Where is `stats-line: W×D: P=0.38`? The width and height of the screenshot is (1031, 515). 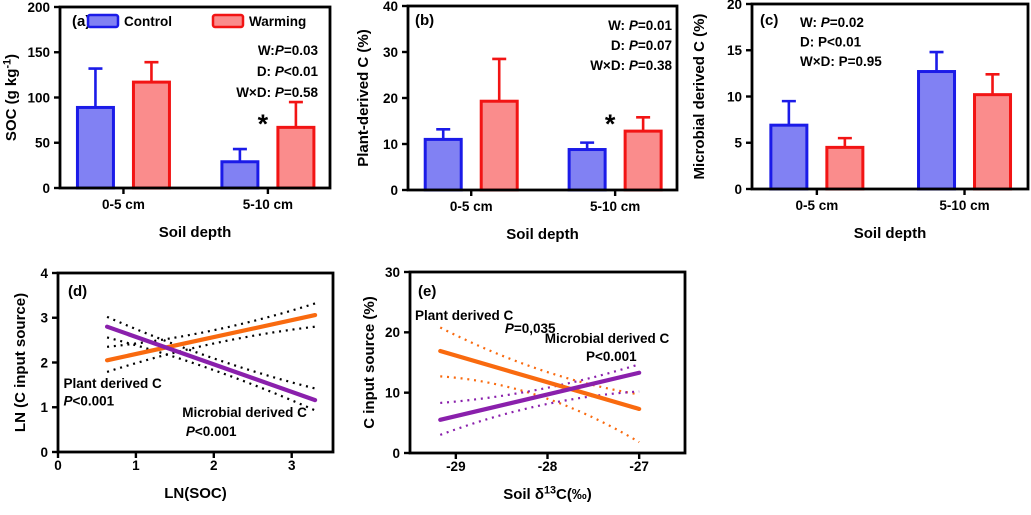 stats-line: W×D: P=0.38 is located at coordinates (631, 65).